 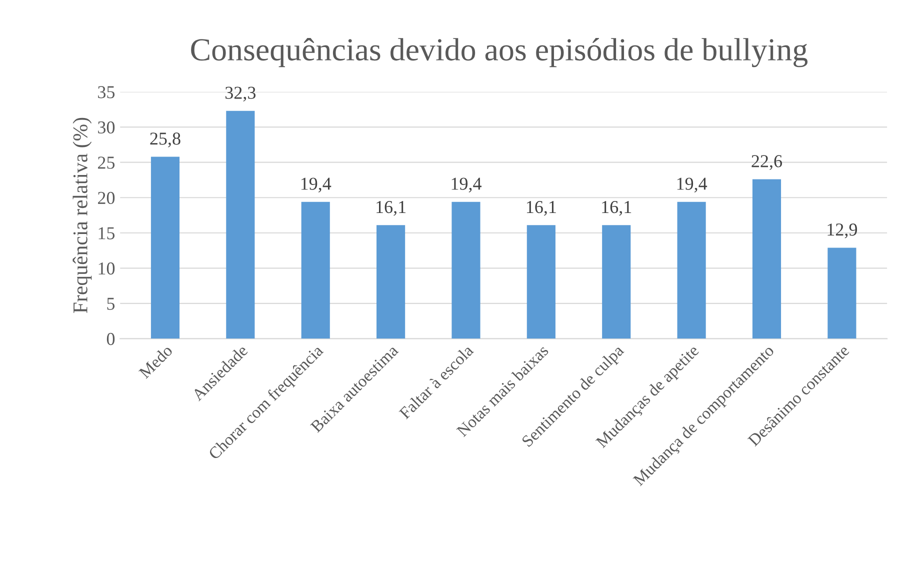 I want to click on data-label: 12,9, so click(x=842, y=231).